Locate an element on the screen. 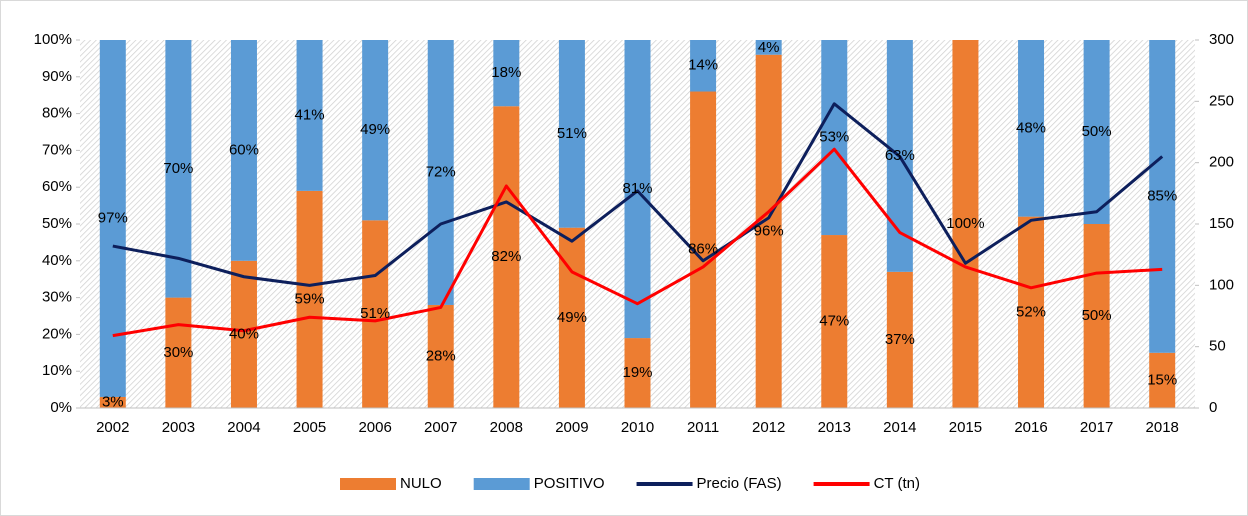 This screenshot has height=516, width=1248. data-label: 59% is located at coordinates (310, 298).